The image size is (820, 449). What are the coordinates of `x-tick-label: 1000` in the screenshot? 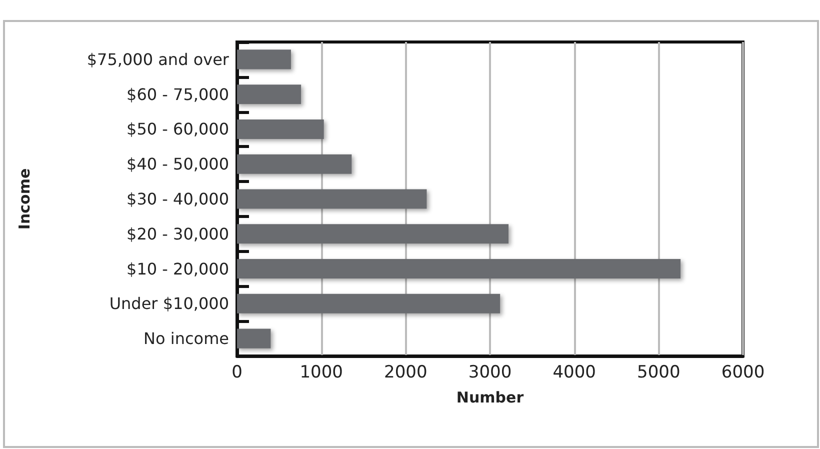 It's located at (321, 372).